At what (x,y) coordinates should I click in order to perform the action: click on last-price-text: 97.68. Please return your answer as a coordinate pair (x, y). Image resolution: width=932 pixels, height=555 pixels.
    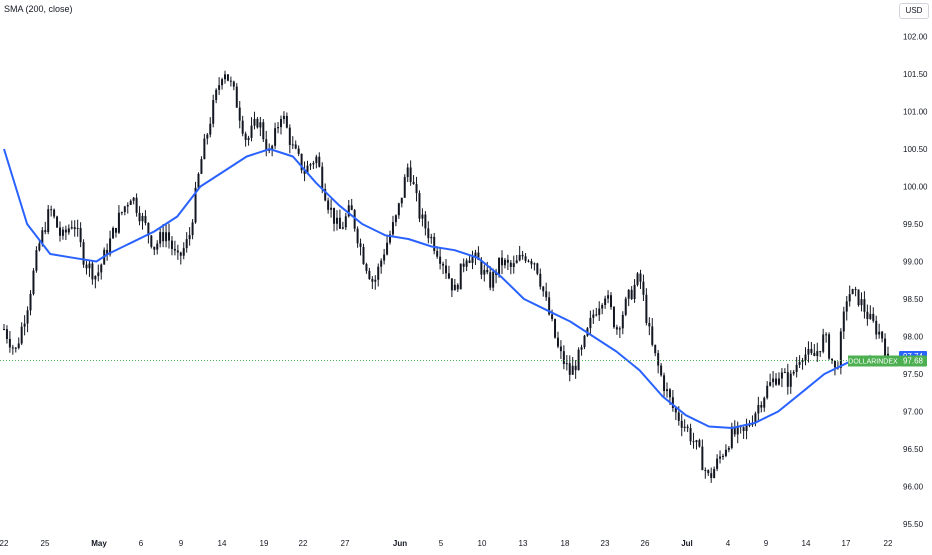
    Looking at the image, I should click on (913, 361).